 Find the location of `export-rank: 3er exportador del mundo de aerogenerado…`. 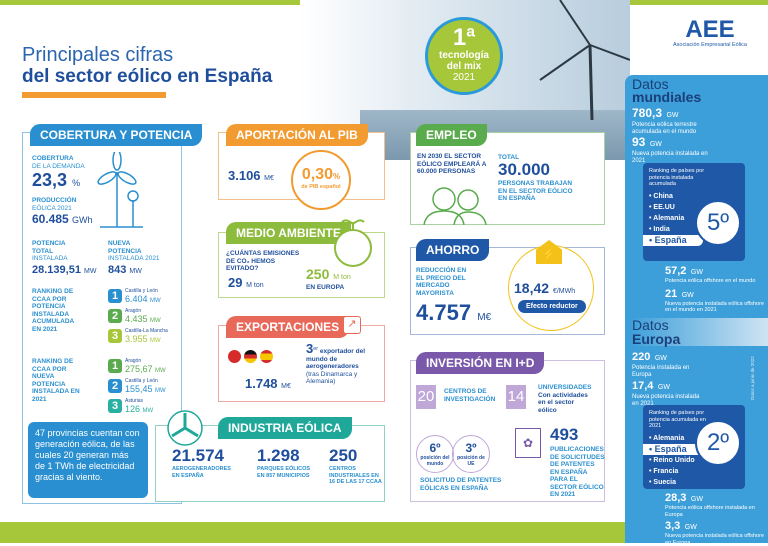

export-rank: 3er exportador del mundo de aerogenerado… is located at coordinates (336, 363).